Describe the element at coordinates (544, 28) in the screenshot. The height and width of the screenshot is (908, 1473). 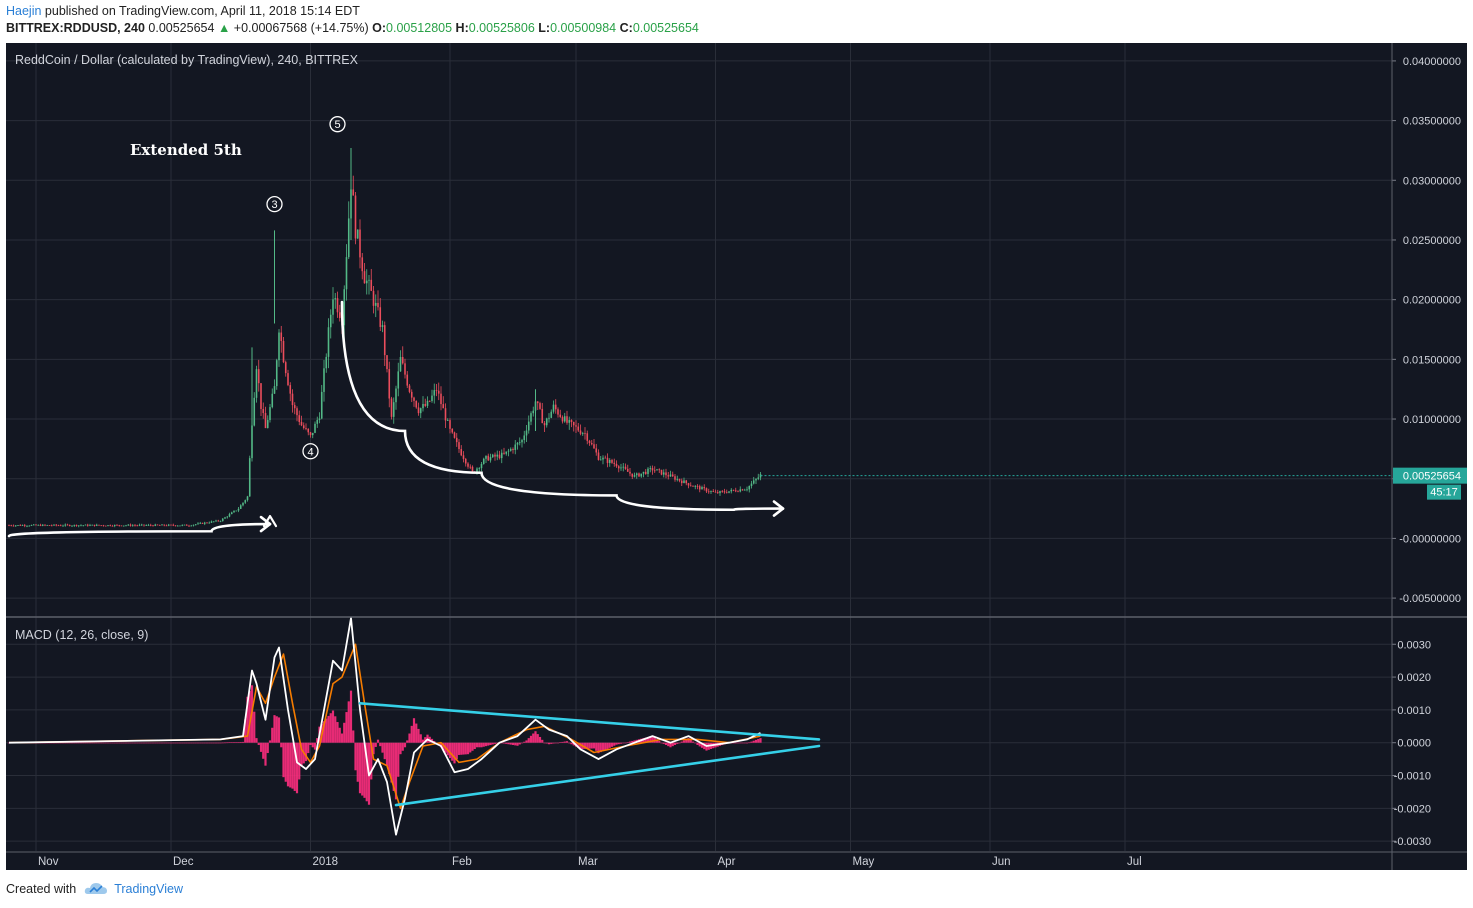
I see `low-label: L:` at that location.